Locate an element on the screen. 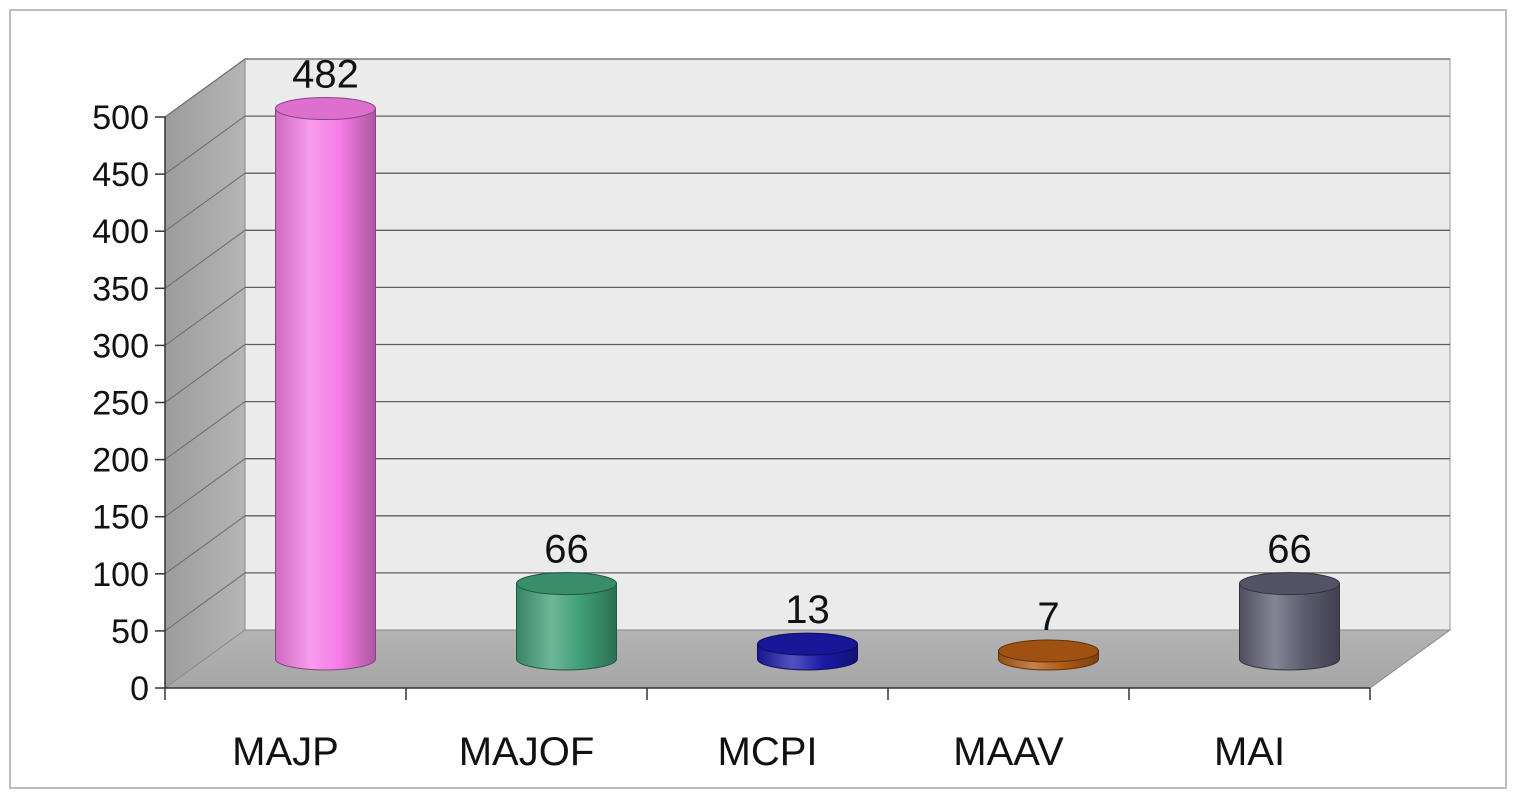 The height and width of the screenshot is (798, 1516). y-tick-label: 300 is located at coordinates (120, 346).